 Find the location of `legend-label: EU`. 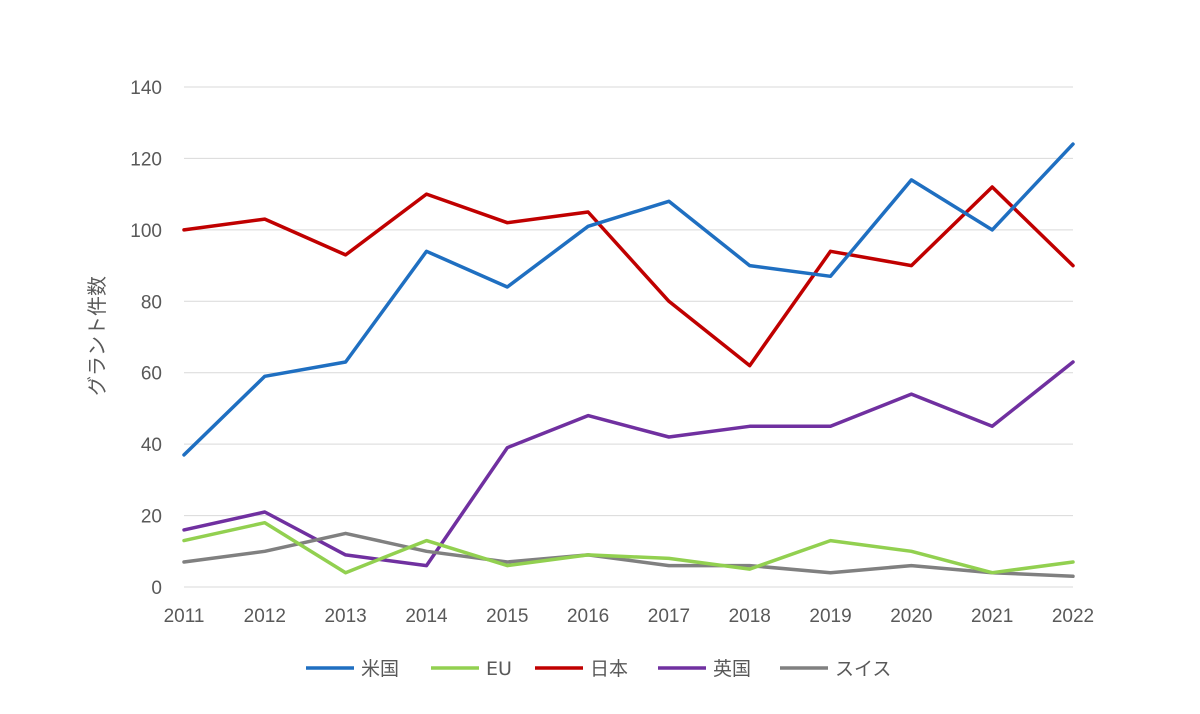

legend-label: EU is located at coordinates (499, 669).